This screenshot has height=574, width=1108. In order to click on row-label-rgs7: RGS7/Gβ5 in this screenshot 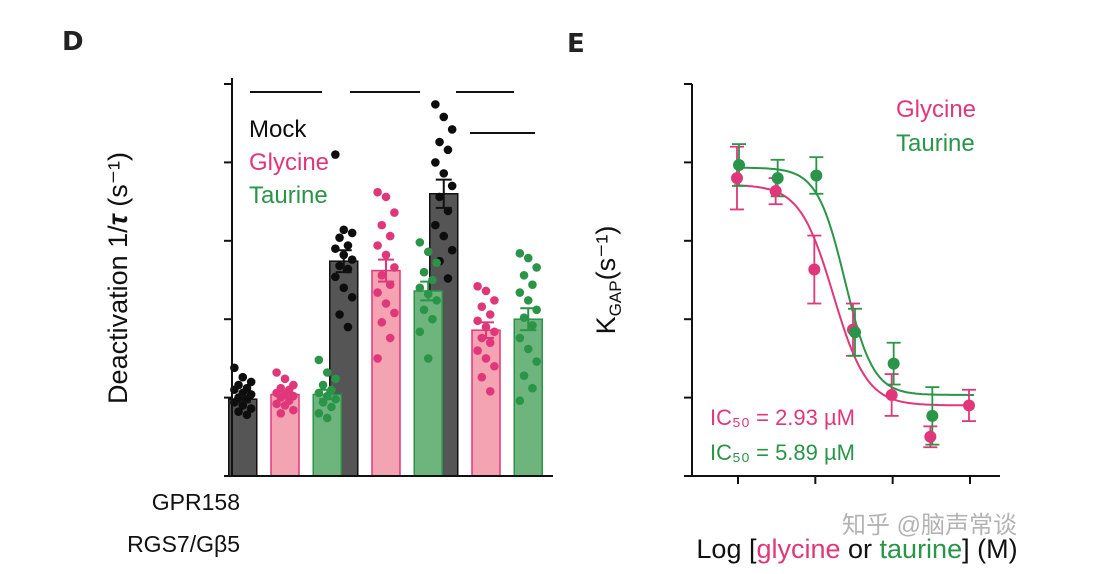, I will do `click(183, 544)`.